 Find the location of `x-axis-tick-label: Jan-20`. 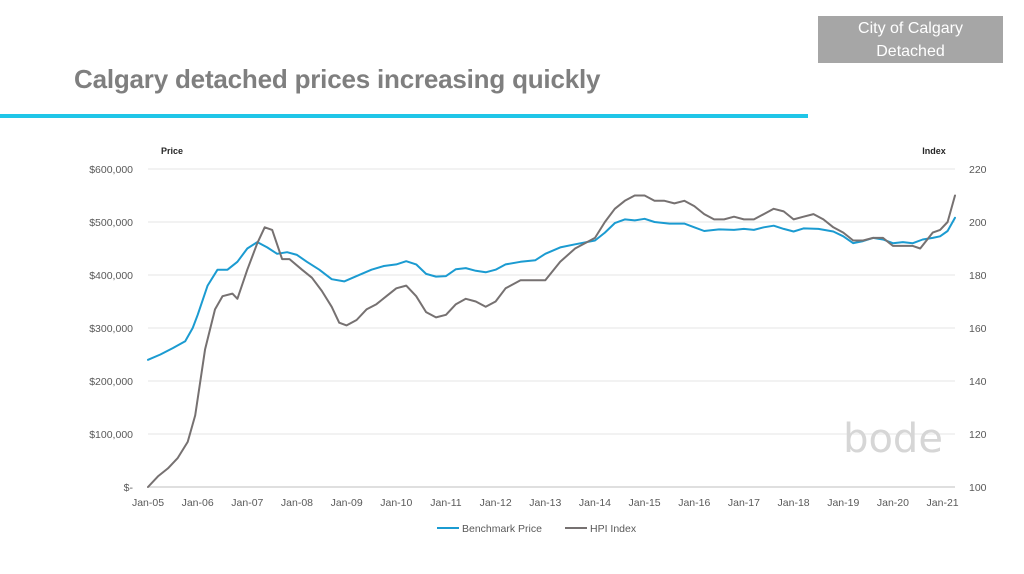

x-axis-tick-label: Jan-20 is located at coordinates (893, 503).